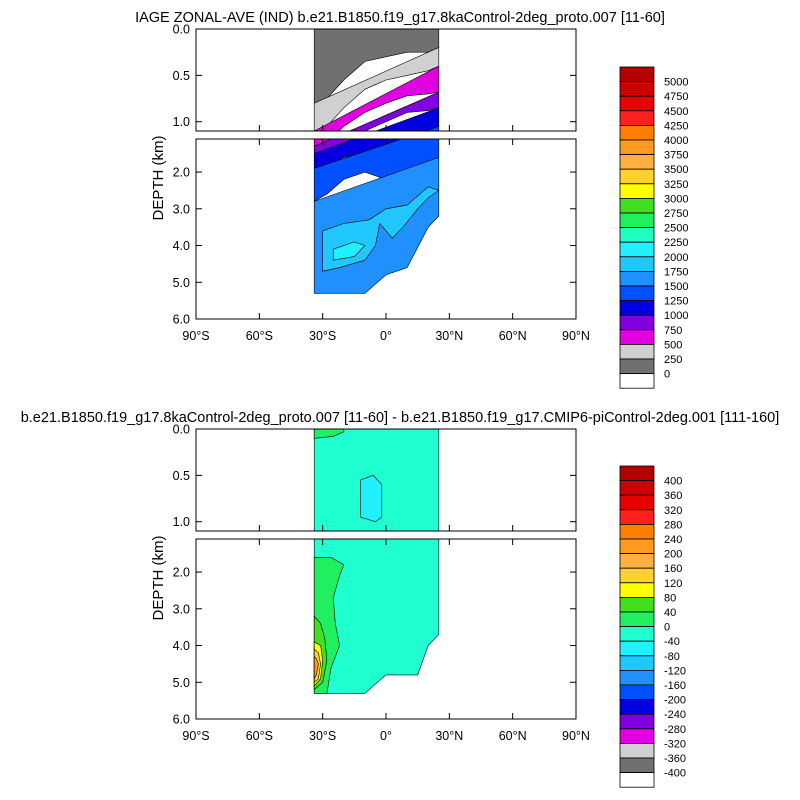 Image resolution: width=800 pixels, height=800 pixels. I want to click on colorbar-label: -240, so click(675, 715).